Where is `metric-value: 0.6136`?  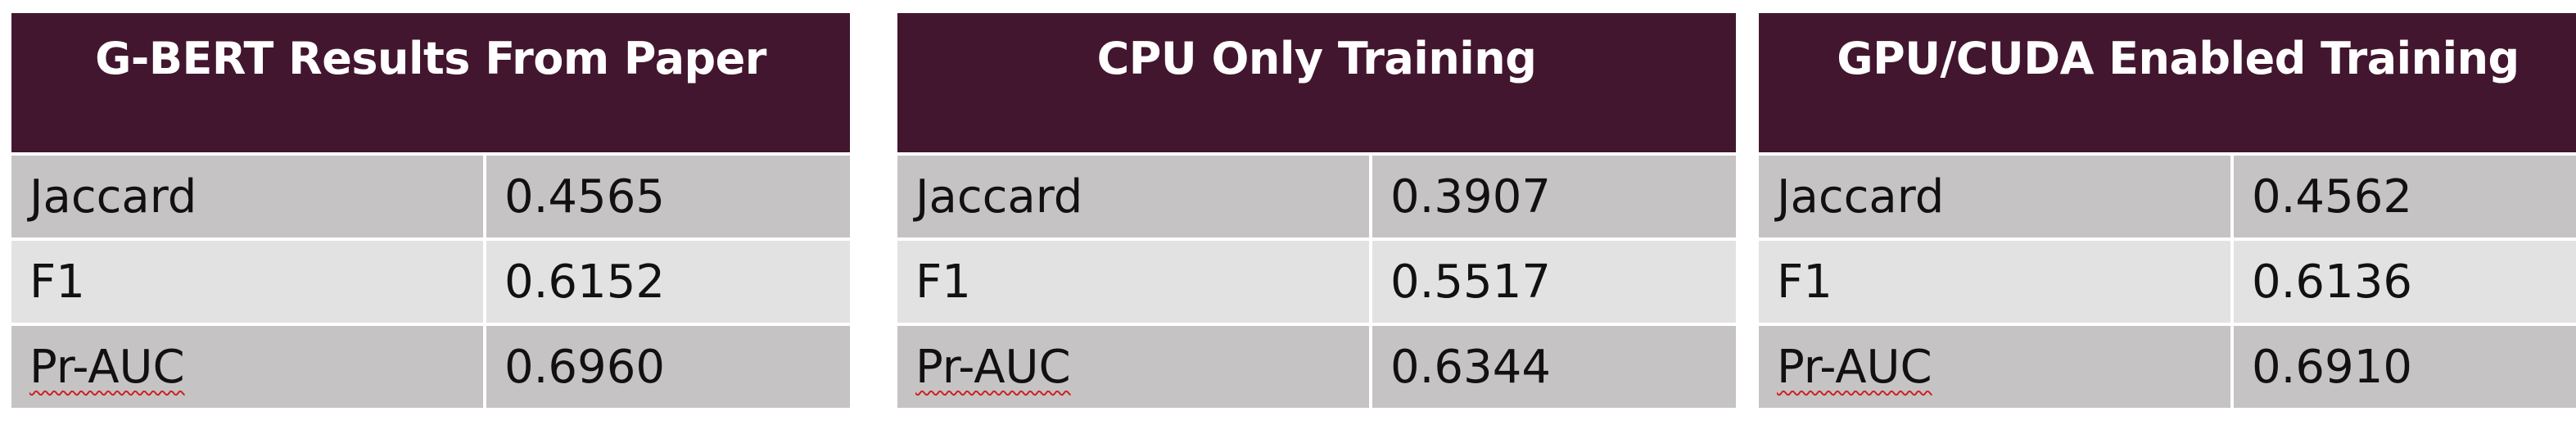 metric-value: 0.6136 is located at coordinates (2403, 281).